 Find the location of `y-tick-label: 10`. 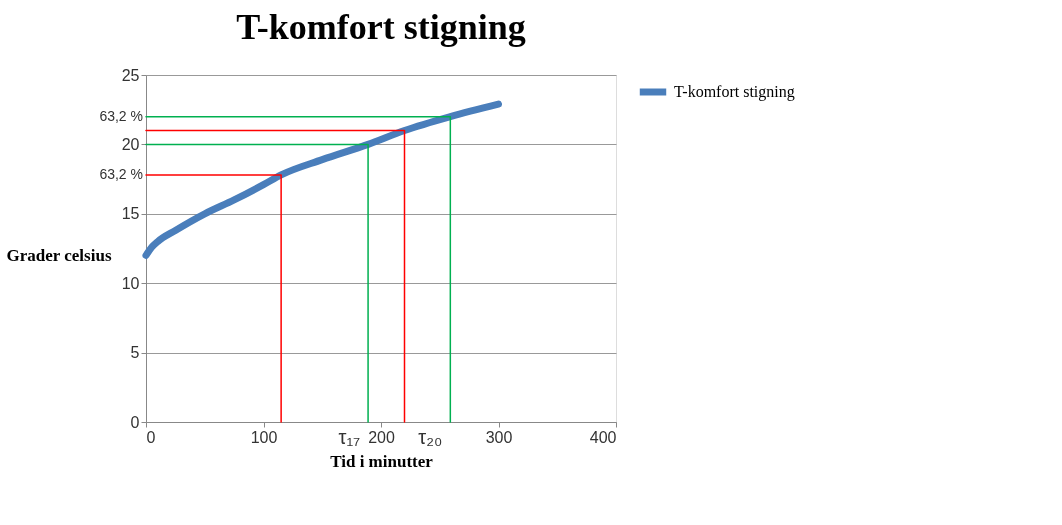

y-tick-label: 10 is located at coordinates (130, 283).